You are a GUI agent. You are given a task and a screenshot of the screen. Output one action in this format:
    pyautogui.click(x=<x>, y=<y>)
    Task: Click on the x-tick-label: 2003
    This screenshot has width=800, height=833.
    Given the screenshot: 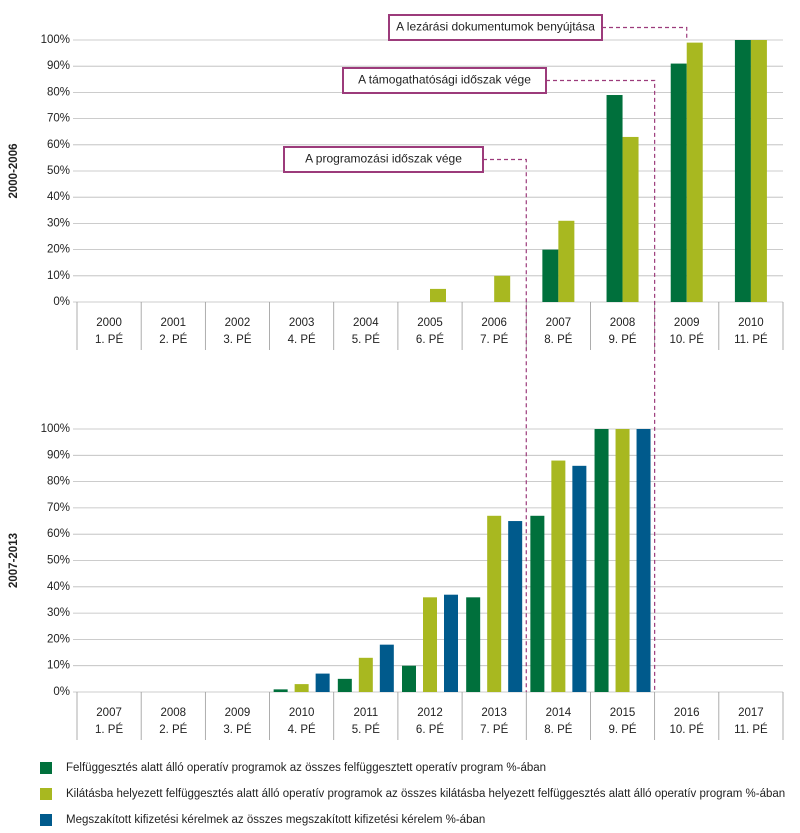 What is the action you would take?
    pyautogui.click(x=302, y=323)
    